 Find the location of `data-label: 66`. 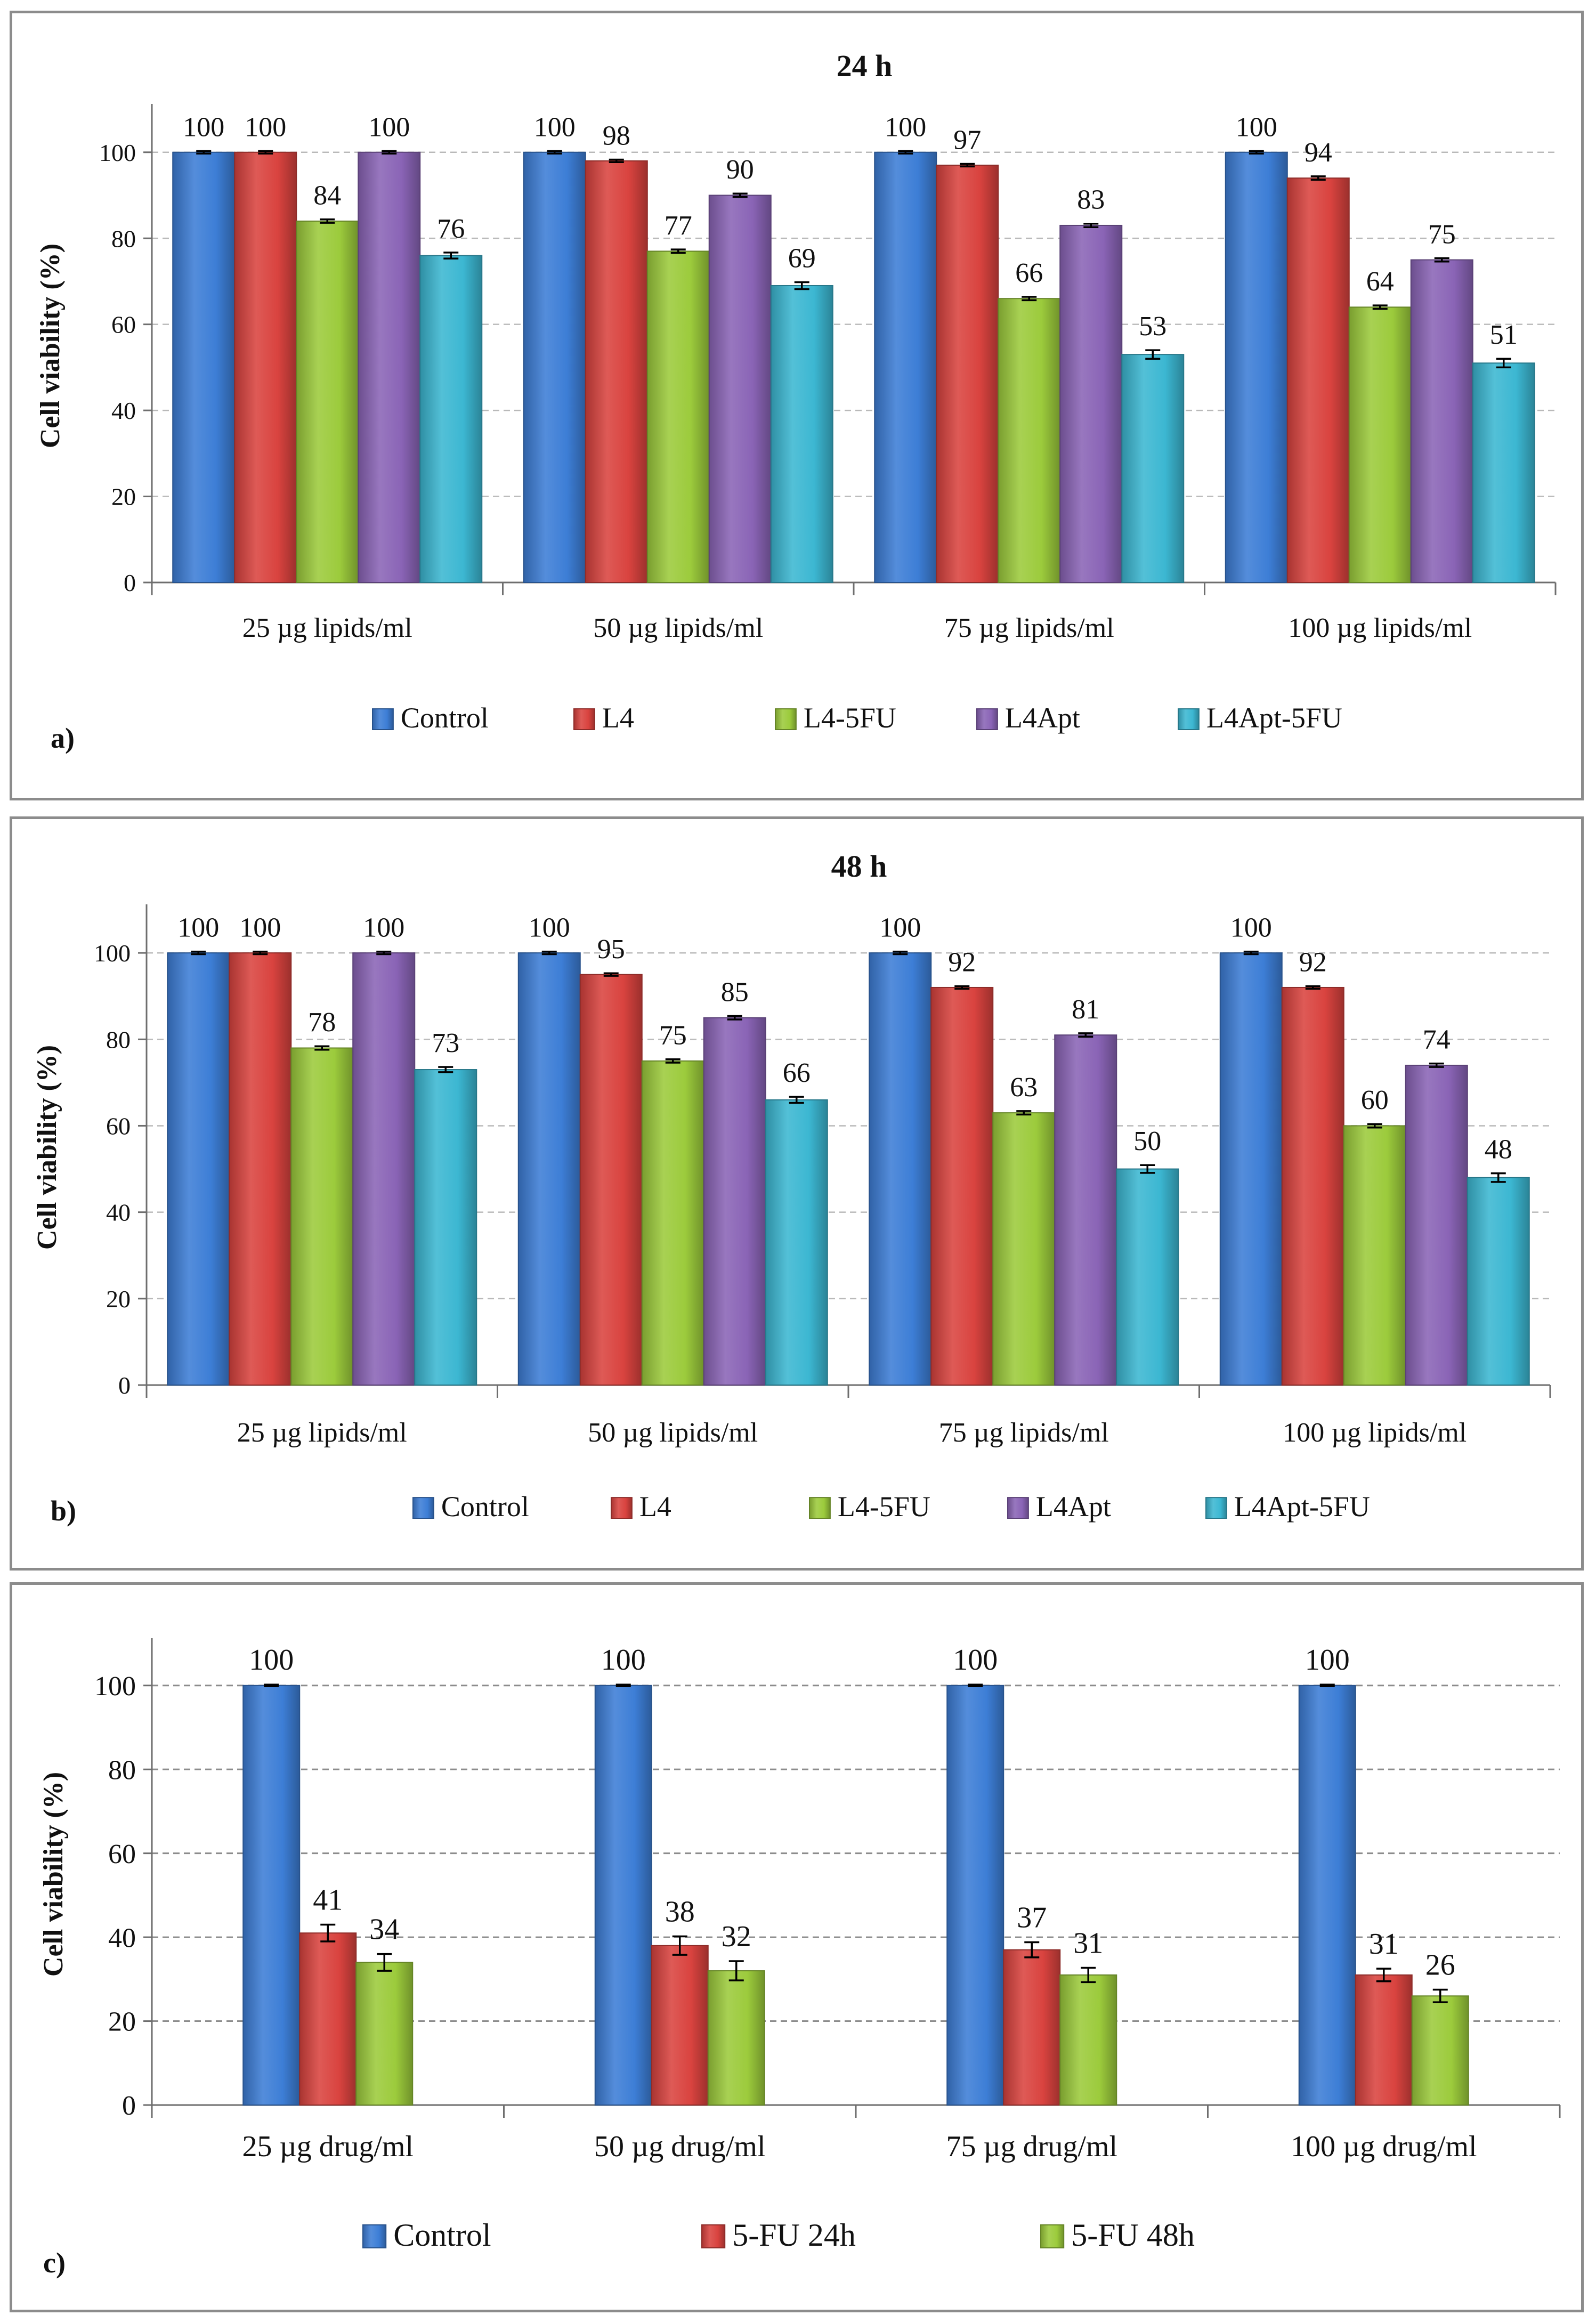

data-label: 66 is located at coordinates (797, 1073).